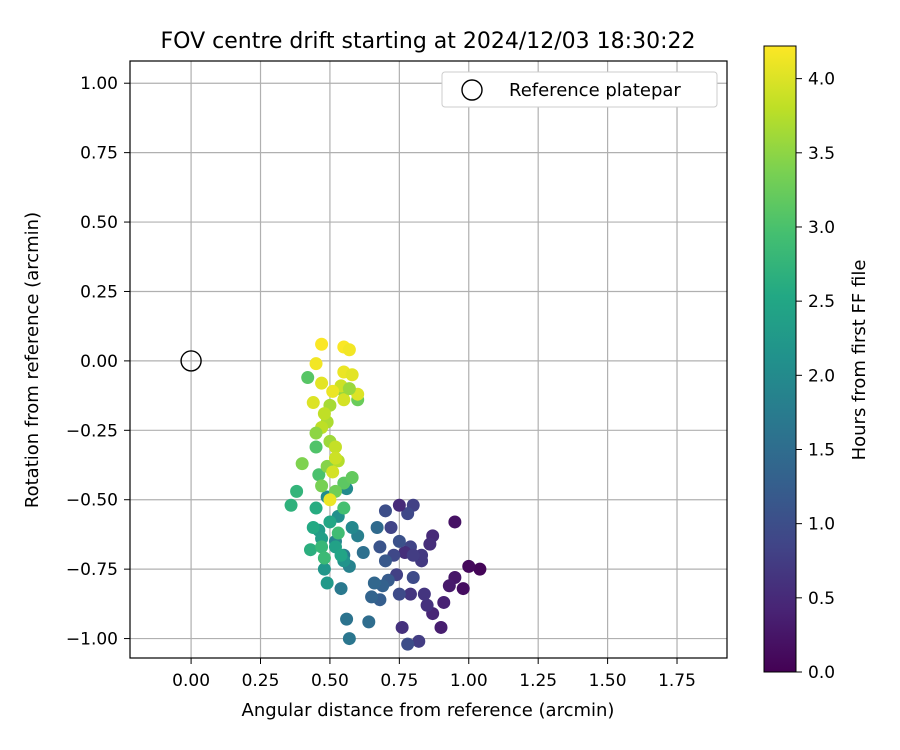  What do you see at coordinates (469, 681) in the screenshot?
I see `x-tick-label: 1.00` at bounding box center [469, 681].